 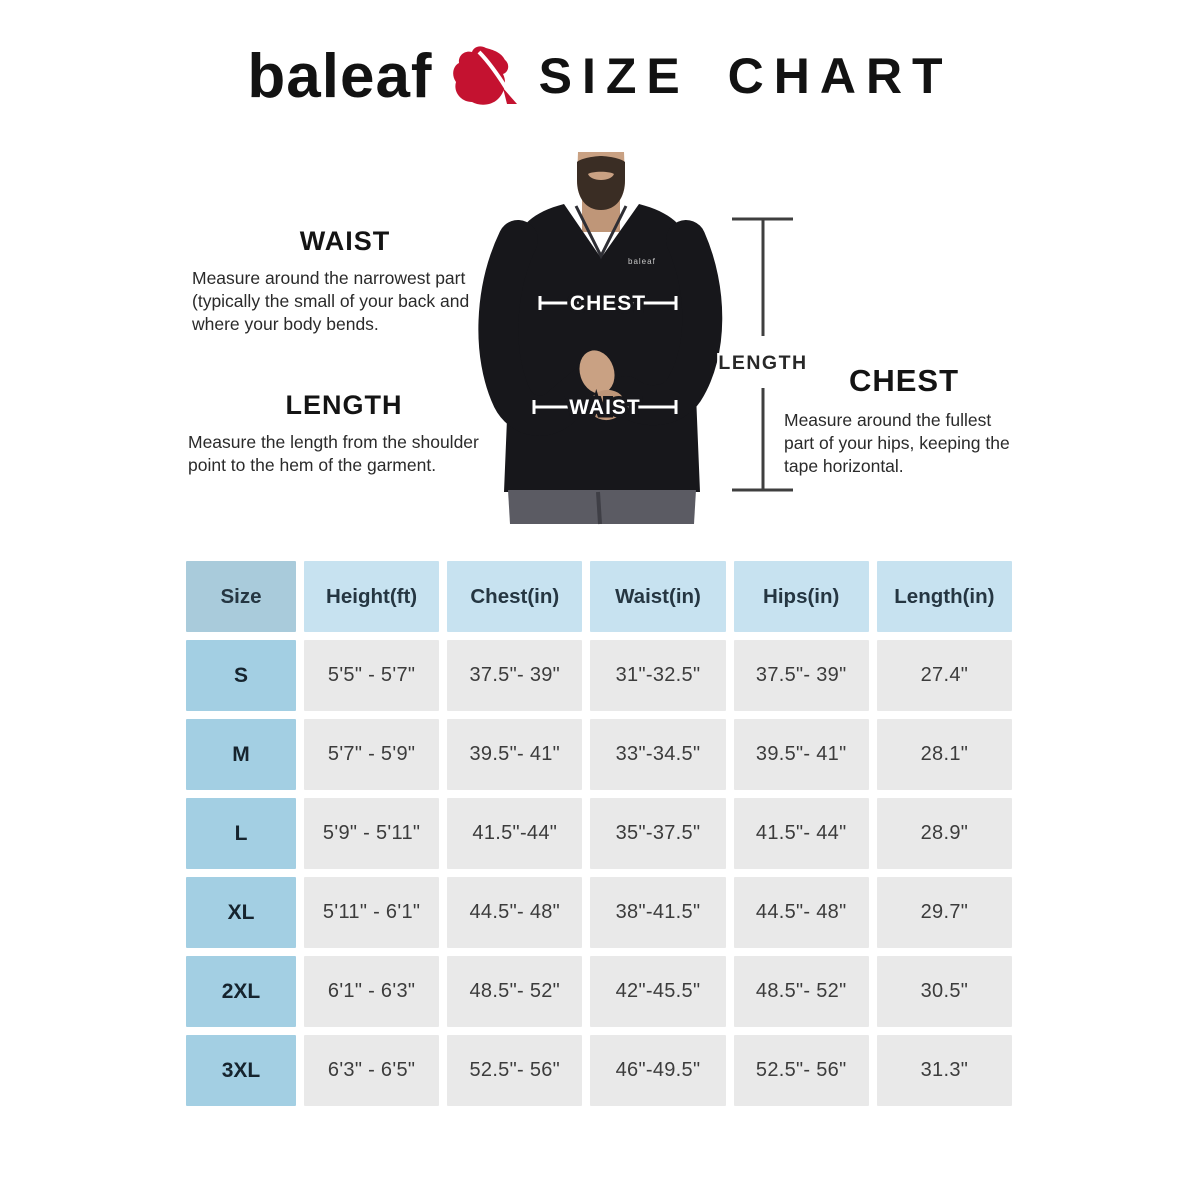 I want to click on length-measure-label: LENGTH, so click(x=762, y=363).